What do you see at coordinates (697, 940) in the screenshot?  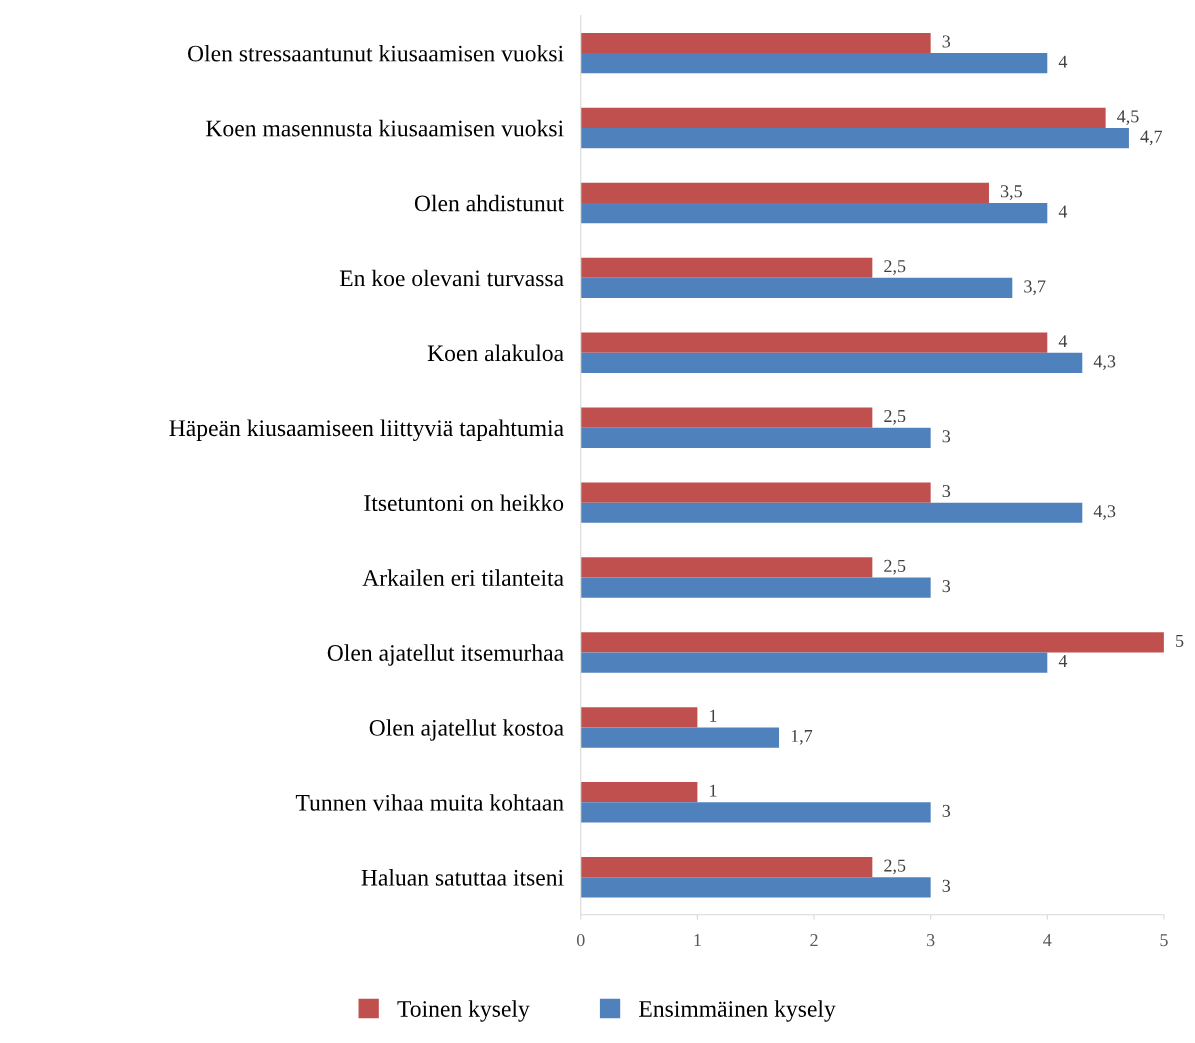 I see `x-tick-label: 1` at bounding box center [697, 940].